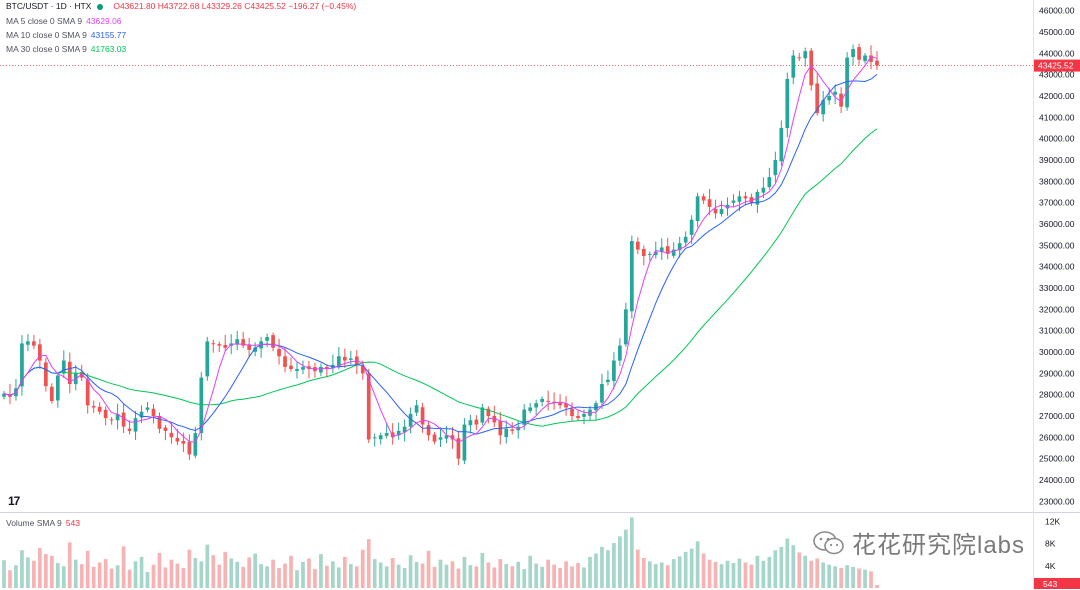  I want to click on ma5-value: 43629.06, so click(104, 21).